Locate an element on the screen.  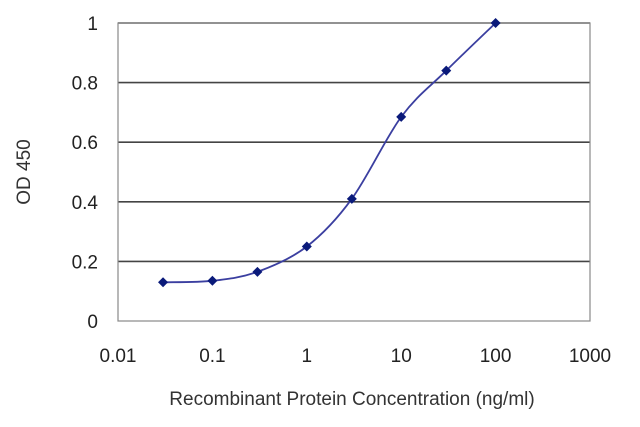
y-axis-title: OD 450 is located at coordinates (24, 171).